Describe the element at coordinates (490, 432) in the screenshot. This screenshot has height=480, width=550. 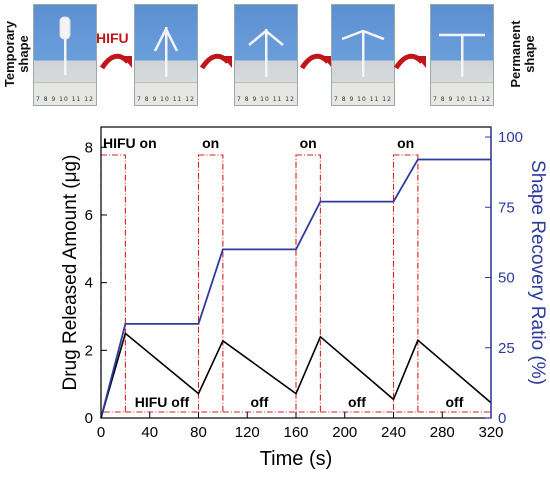
I see `x-tick-label: 320` at that location.